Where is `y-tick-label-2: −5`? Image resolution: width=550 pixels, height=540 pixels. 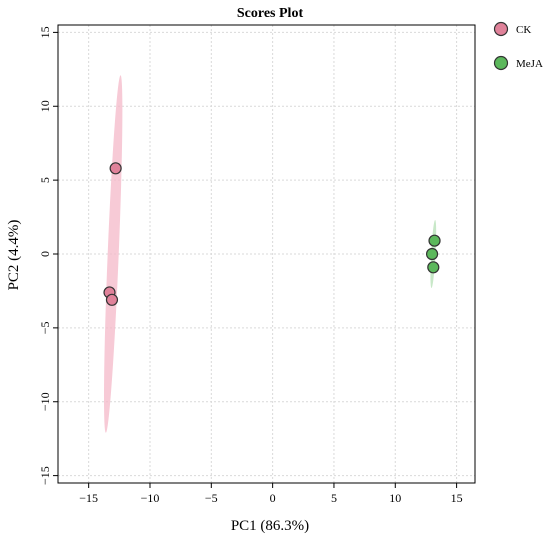 y-tick-label-2: −5 is located at coordinates (45, 327).